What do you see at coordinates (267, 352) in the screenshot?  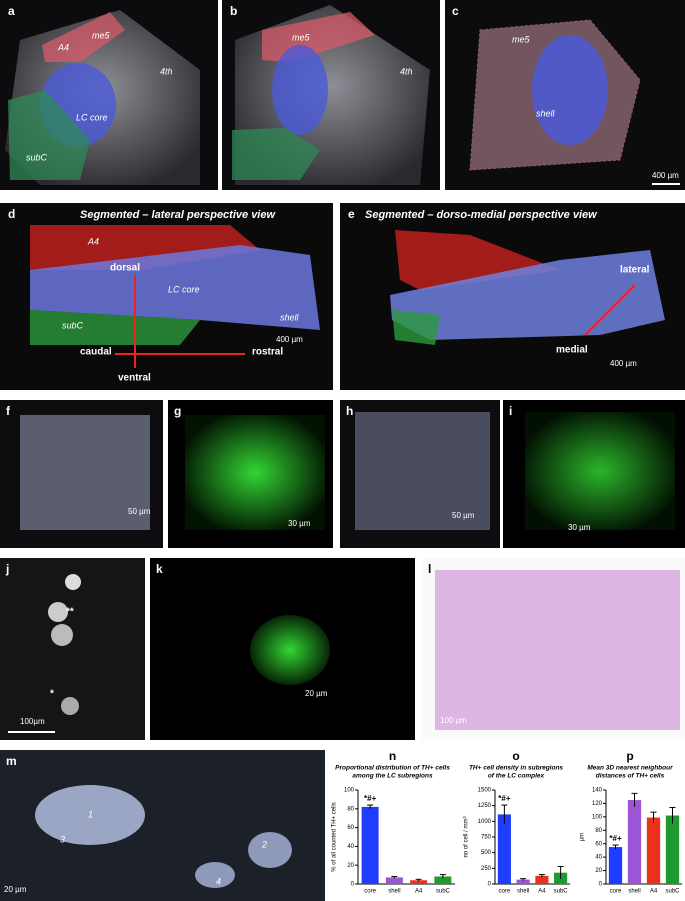 I see `direction-label: rostral` at bounding box center [267, 352].